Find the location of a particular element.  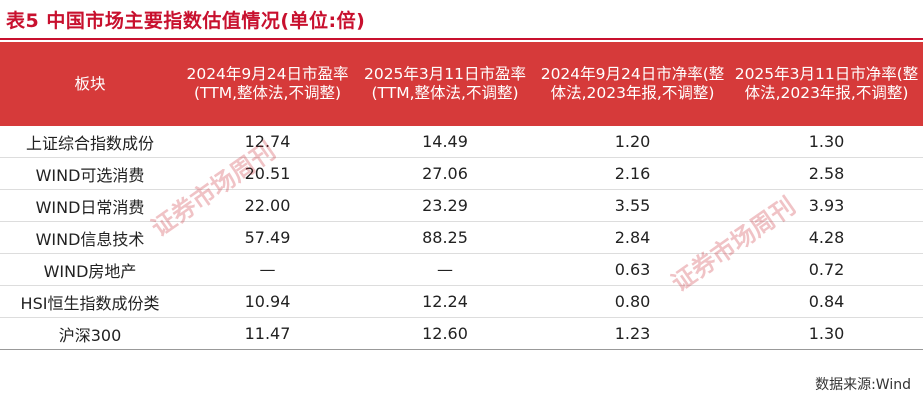

cell: 57.49 is located at coordinates (267, 237).